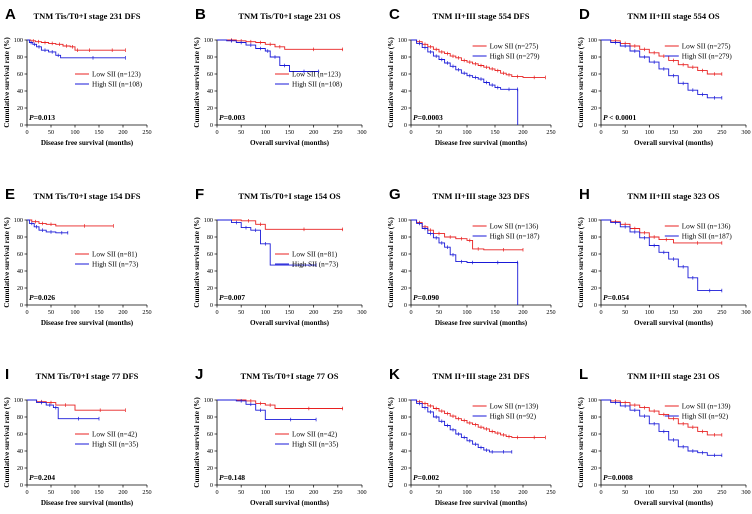 Image resolution: width=752 pixels, height=514 pixels. Describe the element at coordinates (87, 376) in the screenshot. I see `chart-title: TNM Tis/T0+I stage 77 DFS` at that location.